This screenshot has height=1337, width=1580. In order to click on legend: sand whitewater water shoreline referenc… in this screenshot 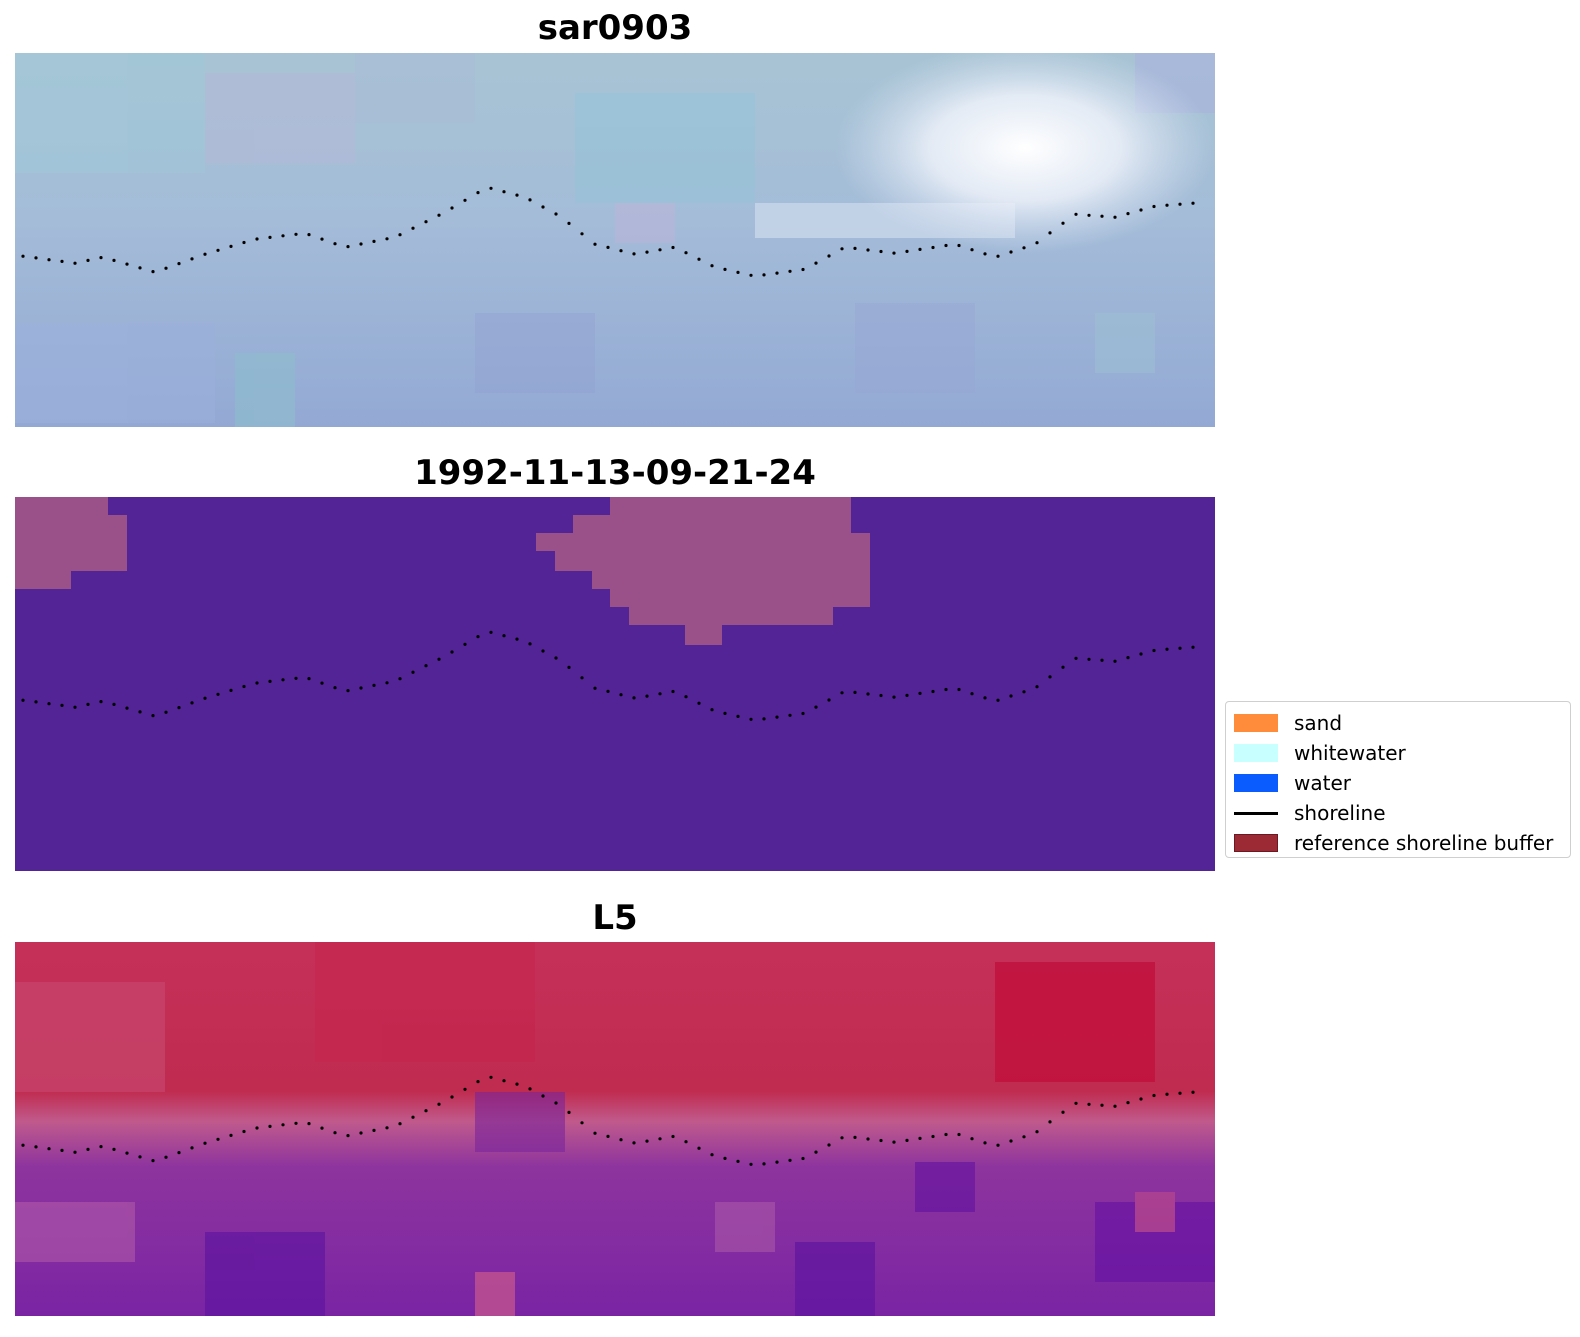, I will do `click(1398, 779)`.